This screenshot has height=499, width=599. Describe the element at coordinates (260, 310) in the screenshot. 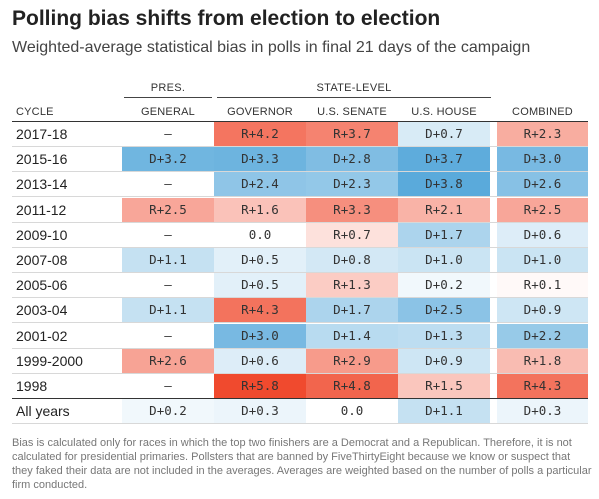

I see `cell-governor: R+4.3` at that location.